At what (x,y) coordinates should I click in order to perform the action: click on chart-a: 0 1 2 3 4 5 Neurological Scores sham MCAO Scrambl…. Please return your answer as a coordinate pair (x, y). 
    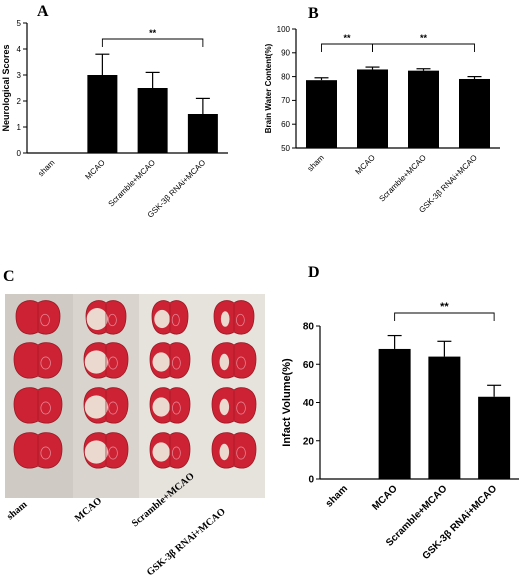
    Looking at the image, I should click on (114, 119).